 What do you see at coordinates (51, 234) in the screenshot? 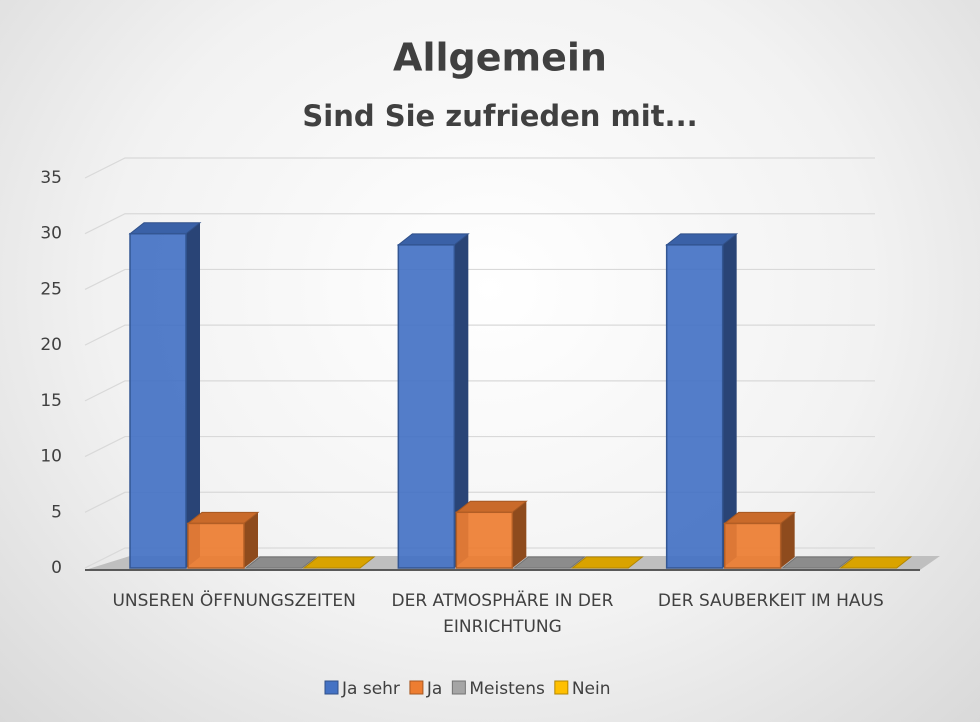
I see `y-tick-label: 30` at bounding box center [51, 234].